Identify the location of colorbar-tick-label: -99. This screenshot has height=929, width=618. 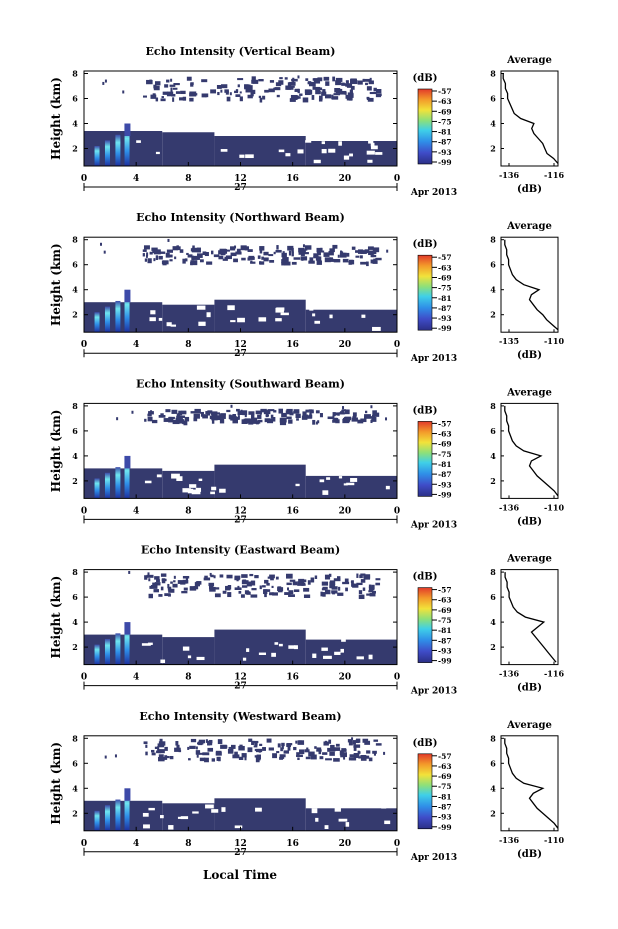
(445, 162).